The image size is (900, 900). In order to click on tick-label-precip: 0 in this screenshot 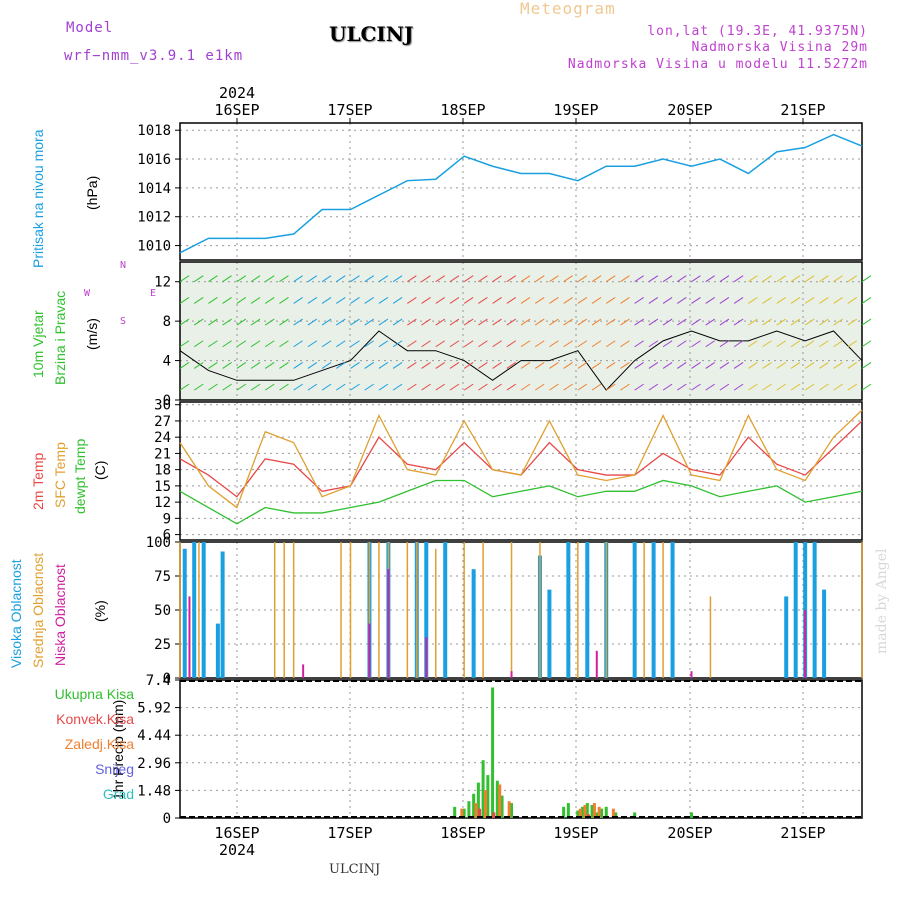, I will do `click(167, 819)`.